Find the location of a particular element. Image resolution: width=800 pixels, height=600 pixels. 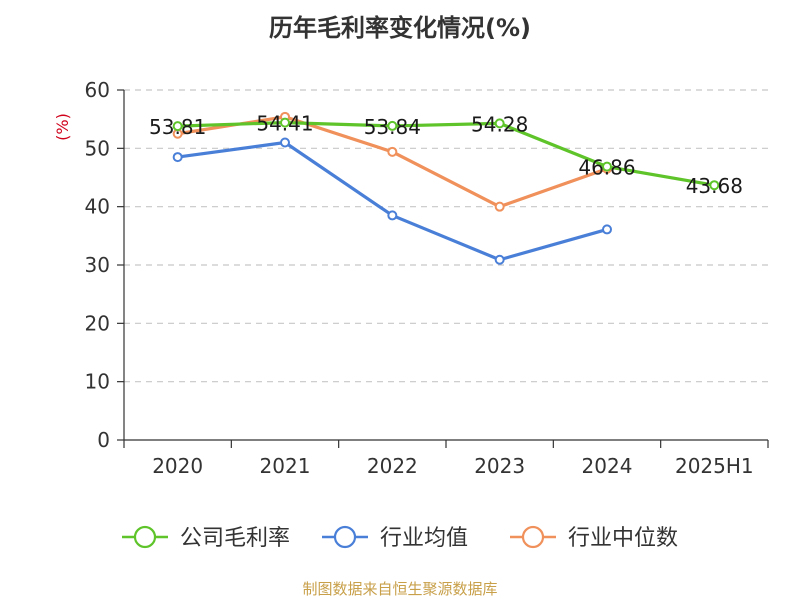

y-tick-label: 40 is located at coordinates (97, 207).